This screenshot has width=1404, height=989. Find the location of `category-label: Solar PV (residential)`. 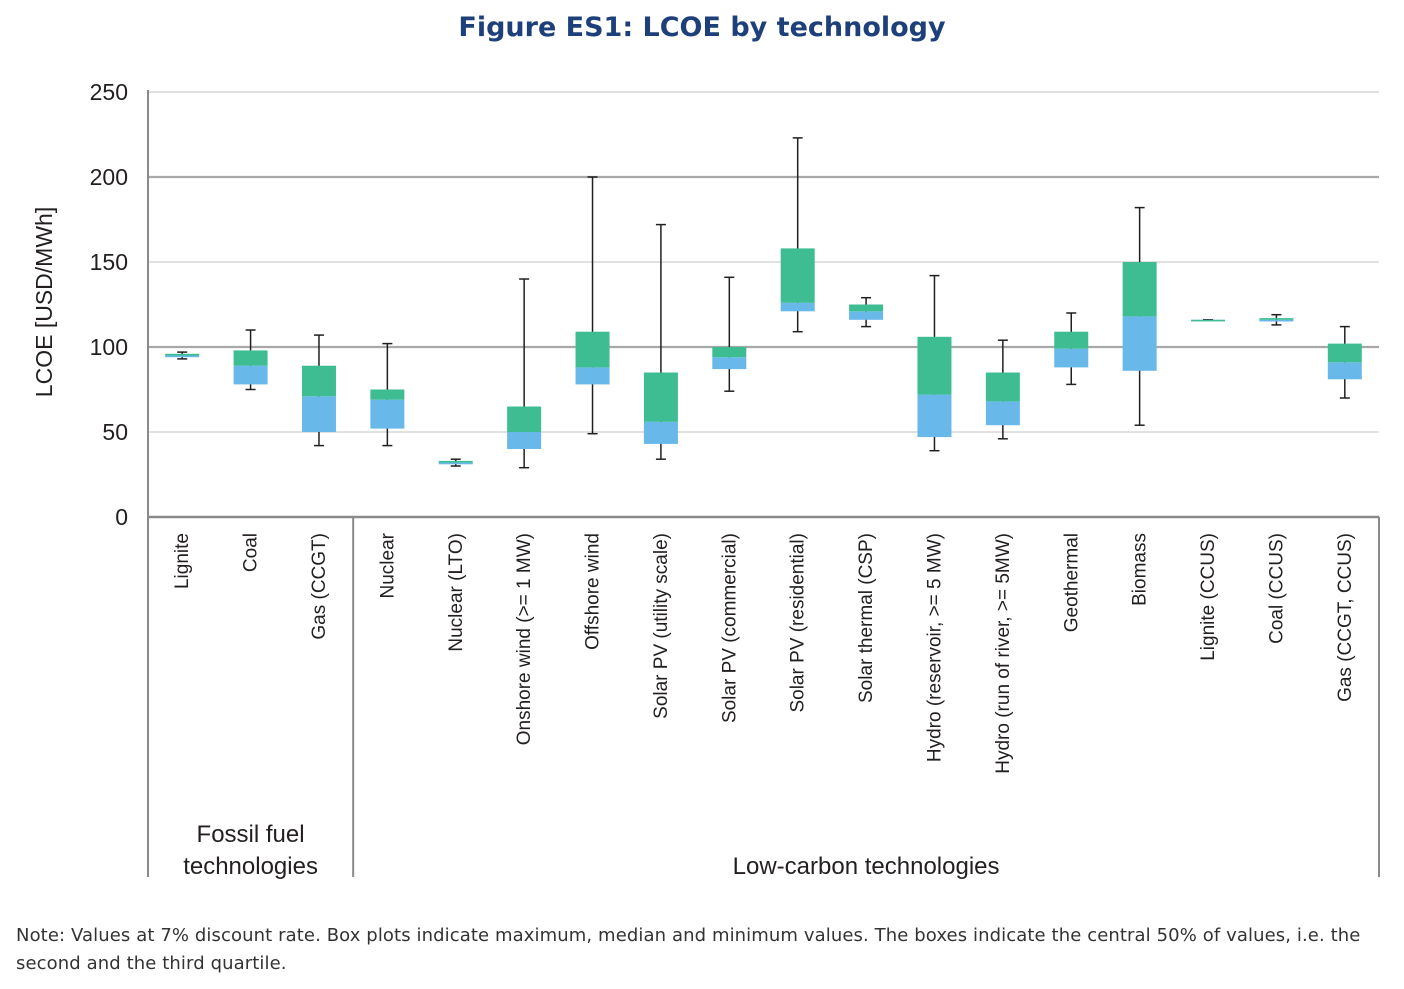

category-label: Solar PV (residential) is located at coordinates (798, 623).